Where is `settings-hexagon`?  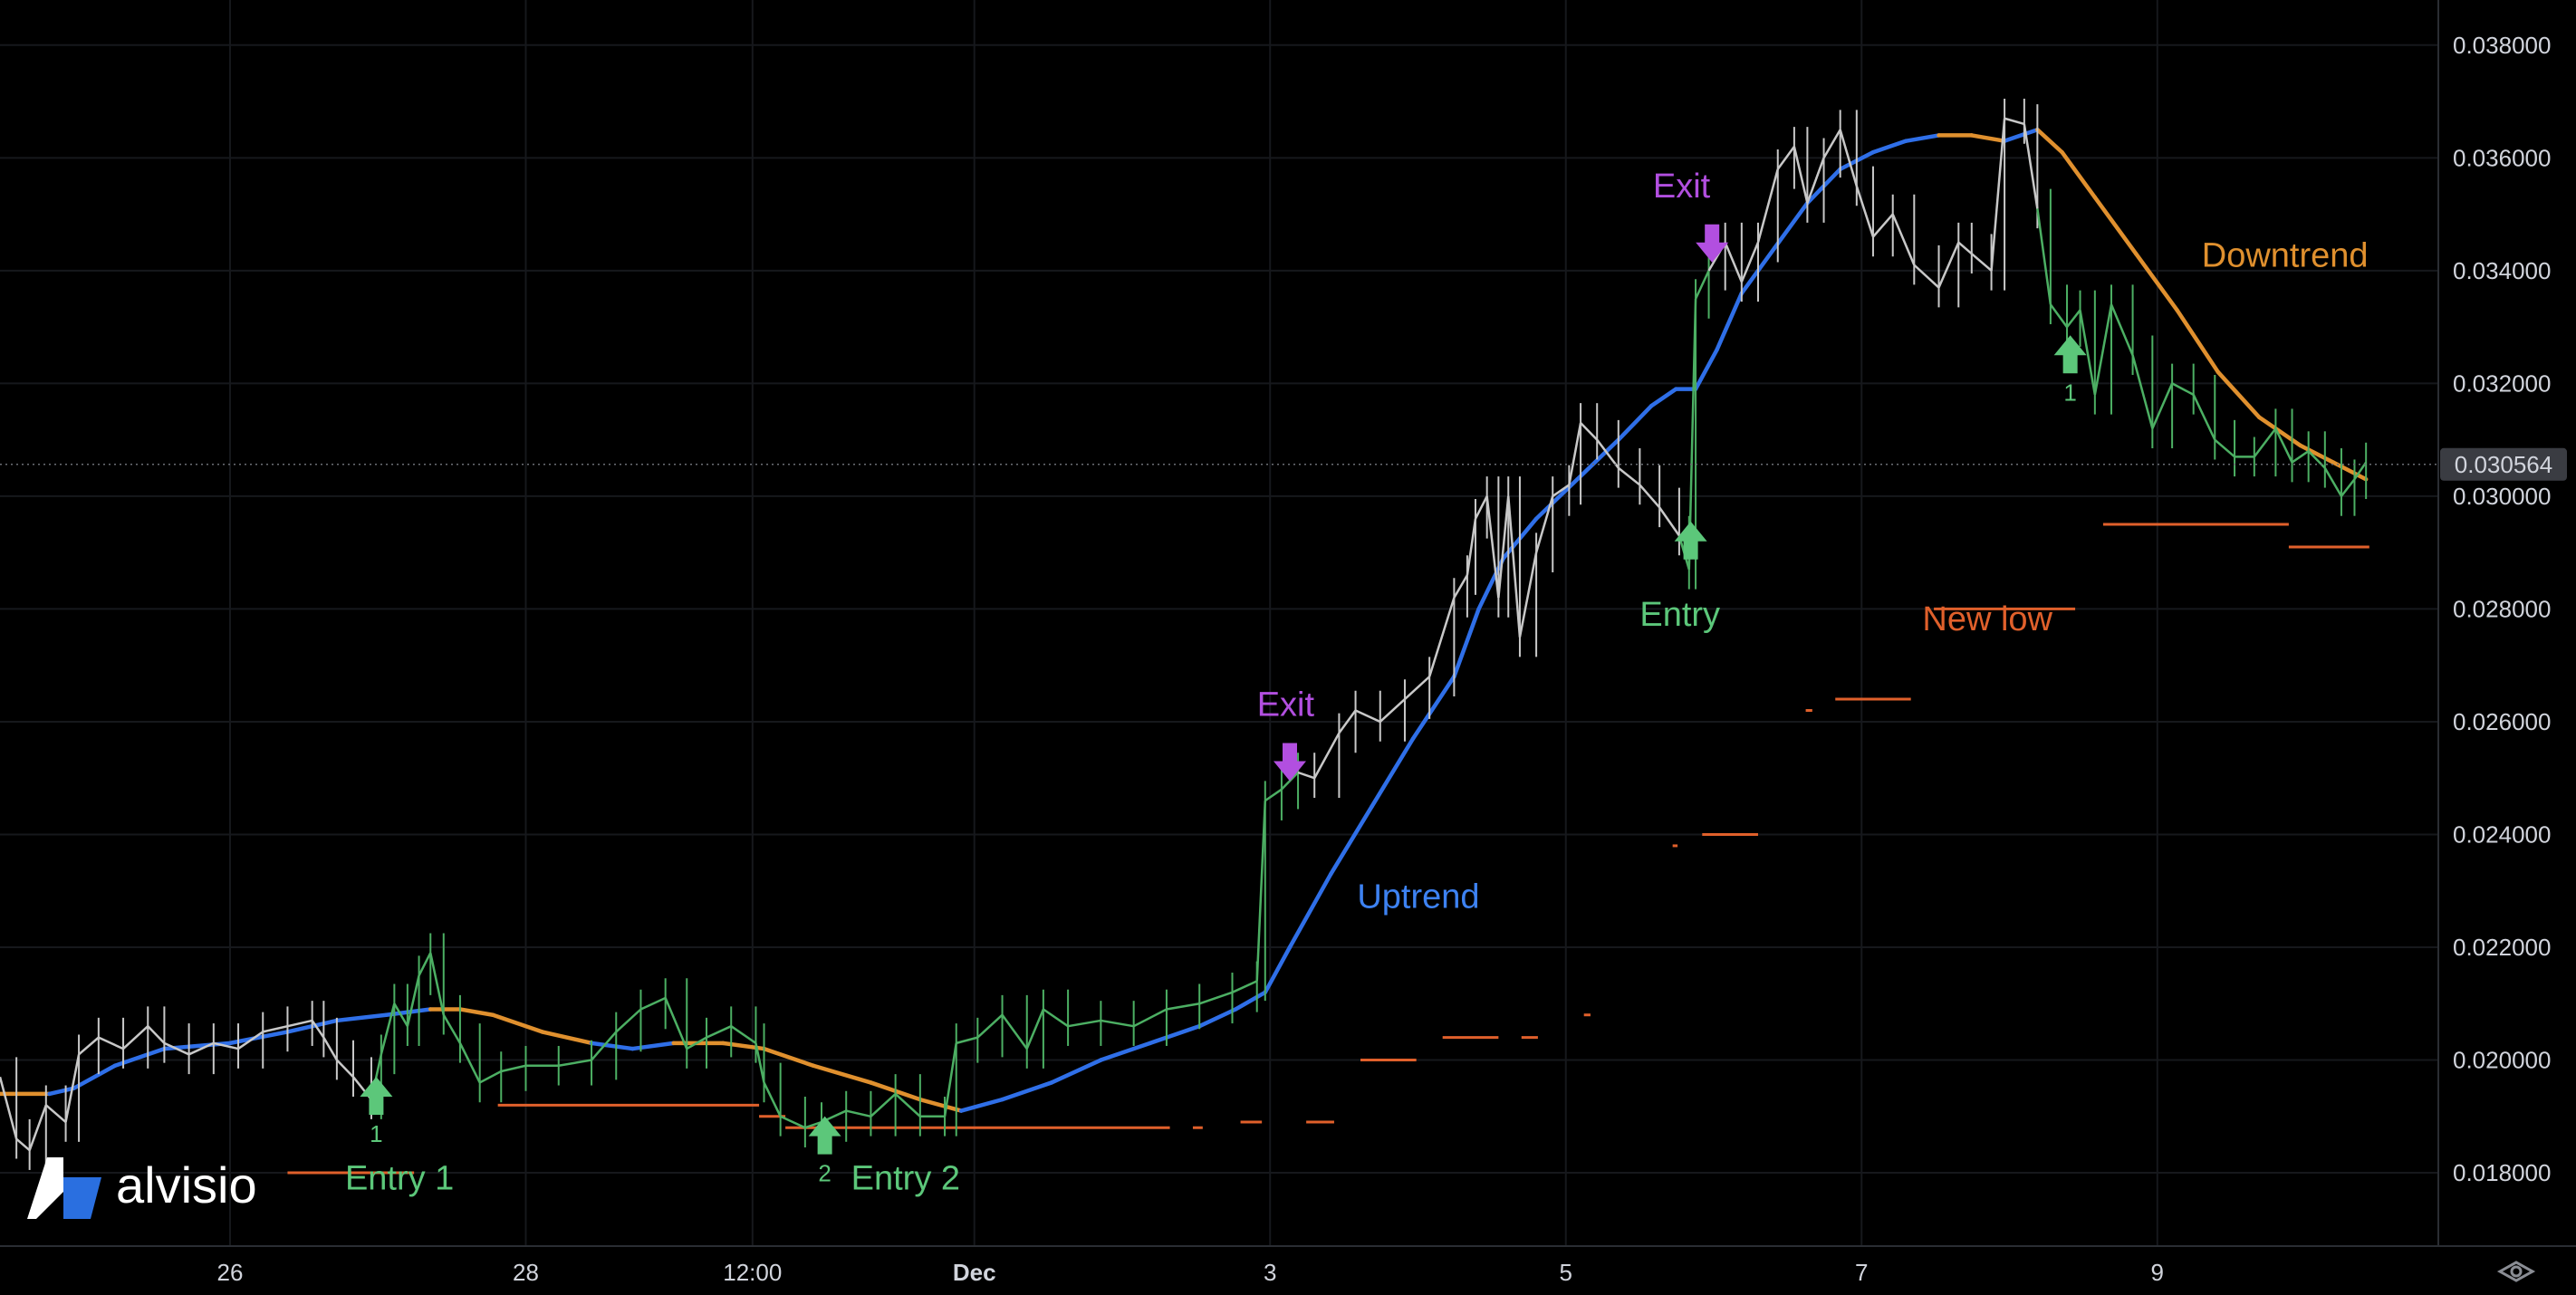 settings-hexagon is located at coordinates (2516, 1271).